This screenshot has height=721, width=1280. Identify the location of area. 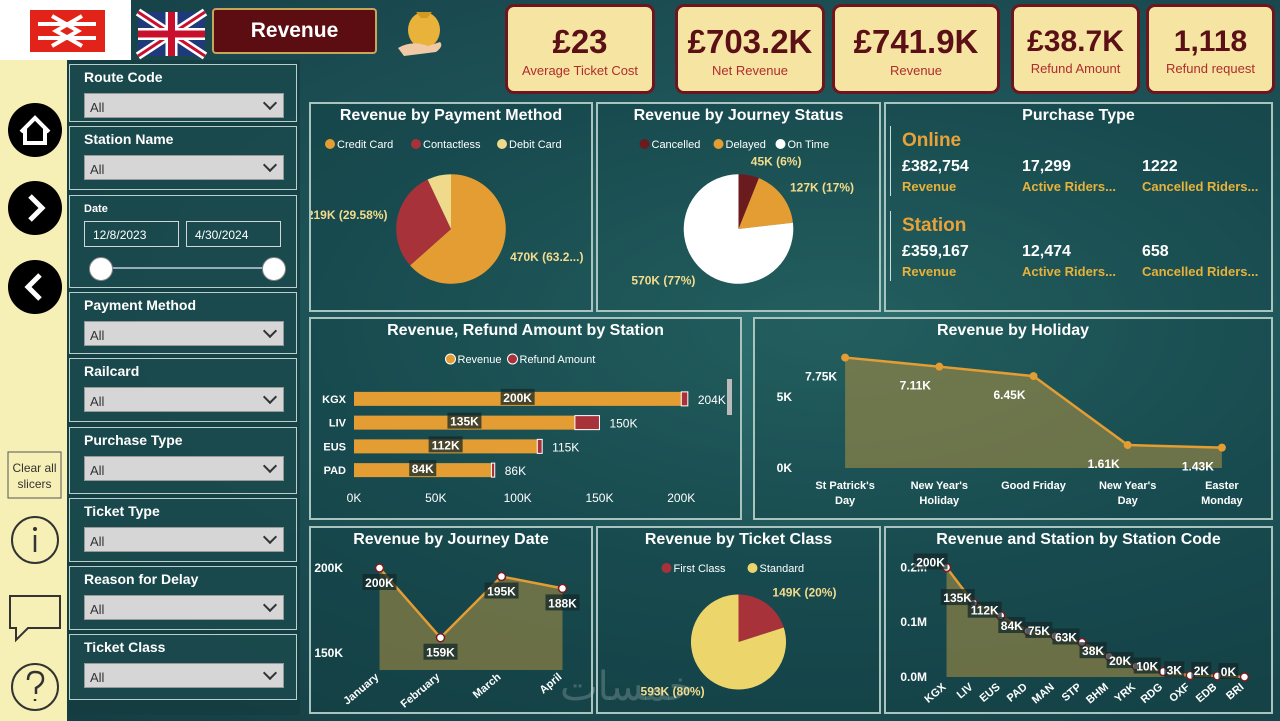
(1033, 412).